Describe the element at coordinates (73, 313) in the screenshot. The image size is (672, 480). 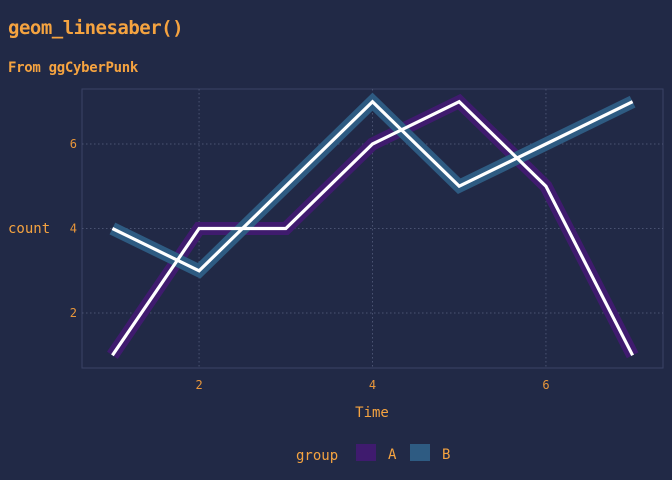
I see `y-tick-label: 2` at that location.